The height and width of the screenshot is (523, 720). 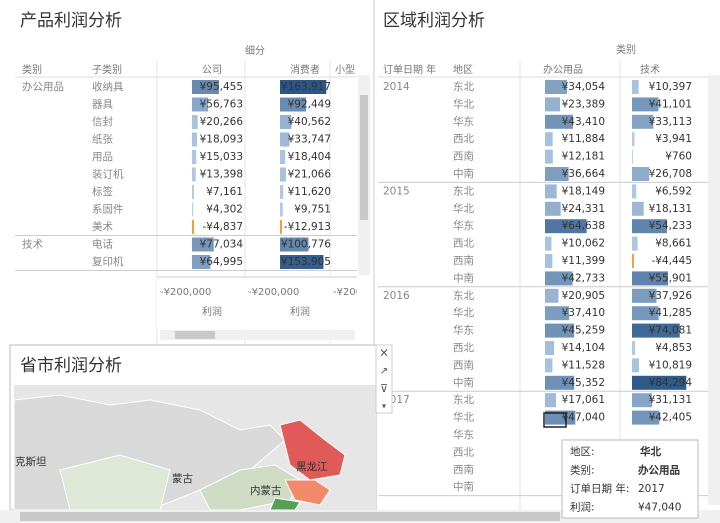 What do you see at coordinates (670, 209) in the screenshot?
I see `cell-value: ¥18,131` at bounding box center [670, 209].